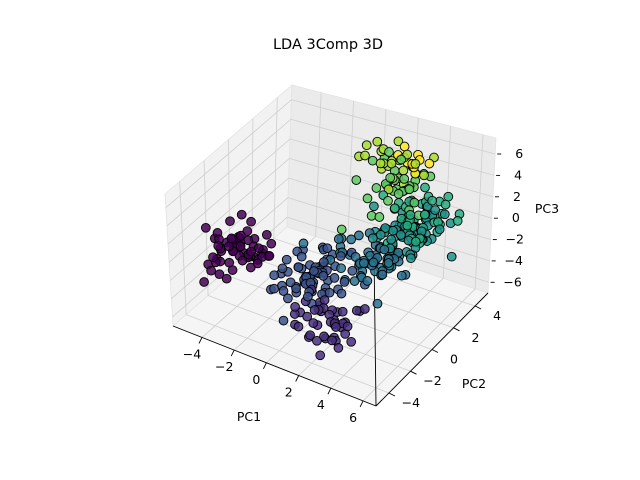 Image resolution: width=640 pixels, height=480 pixels. What do you see at coordinates (249, 416) in the screenshot?
I see `x-axis-label: PC1` at bounding box center [249, 416].